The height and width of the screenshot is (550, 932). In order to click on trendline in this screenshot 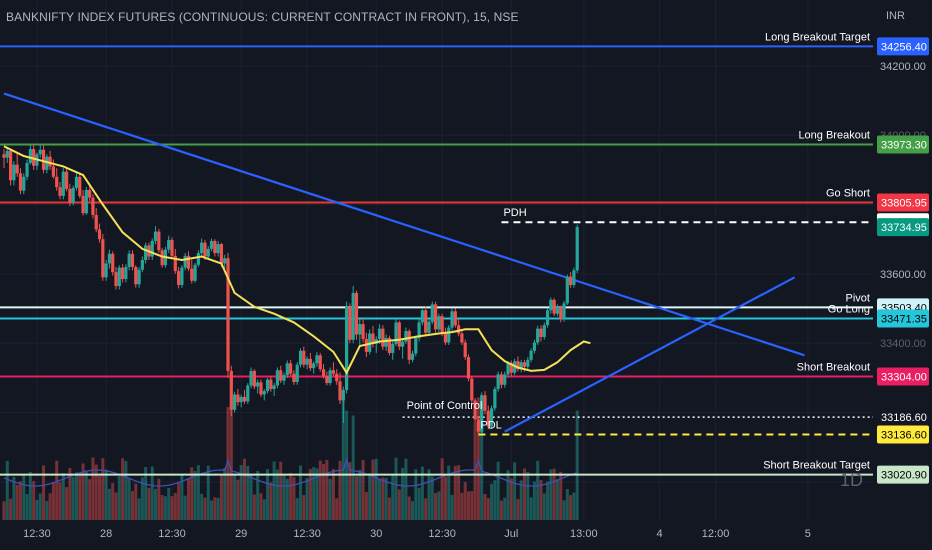, I will do `click(650, 354)`.